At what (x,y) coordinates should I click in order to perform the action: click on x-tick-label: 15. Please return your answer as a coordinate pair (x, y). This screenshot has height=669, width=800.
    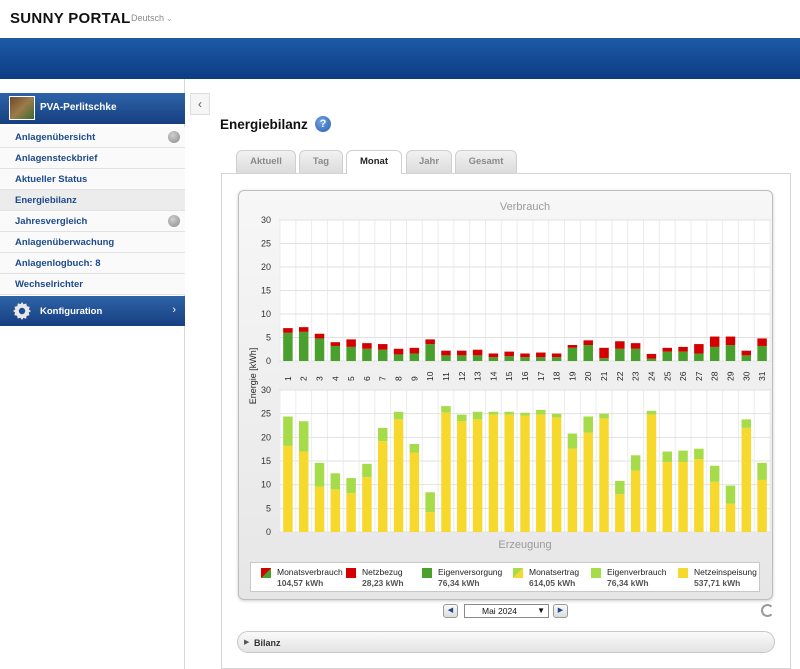
    Looking at the image, I should click on (509, 376).